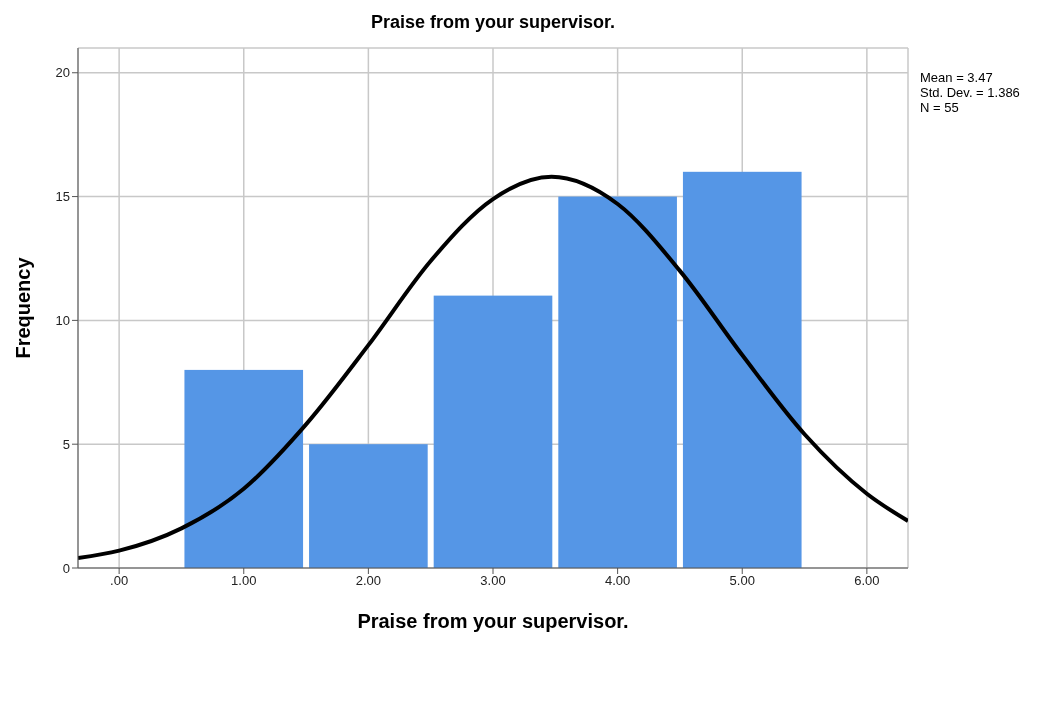  Describe the element at coordinates (244, 581) in the screenshot. I see `x-tick-label: 1.00` at that location.